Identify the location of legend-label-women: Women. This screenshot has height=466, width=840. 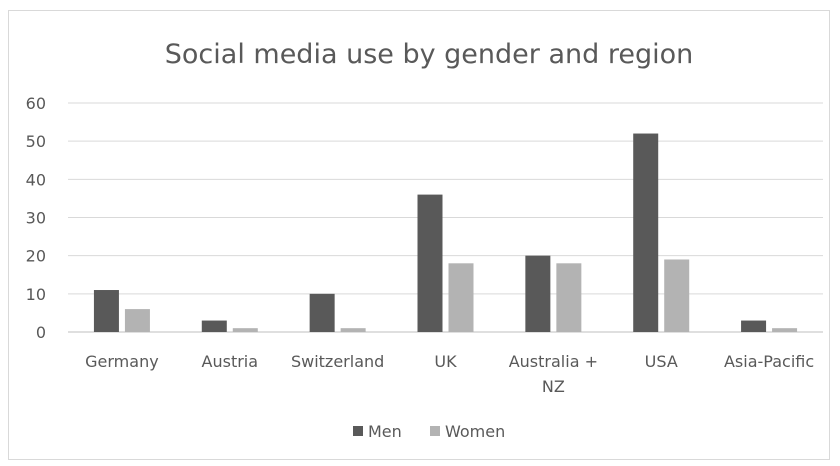
(475, 431).